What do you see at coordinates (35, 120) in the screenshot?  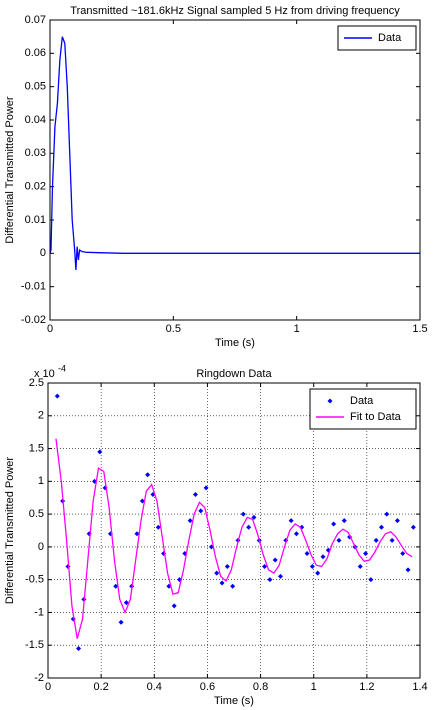 I see `y-tick-label: 0.04` at bounding box center [35, 120].